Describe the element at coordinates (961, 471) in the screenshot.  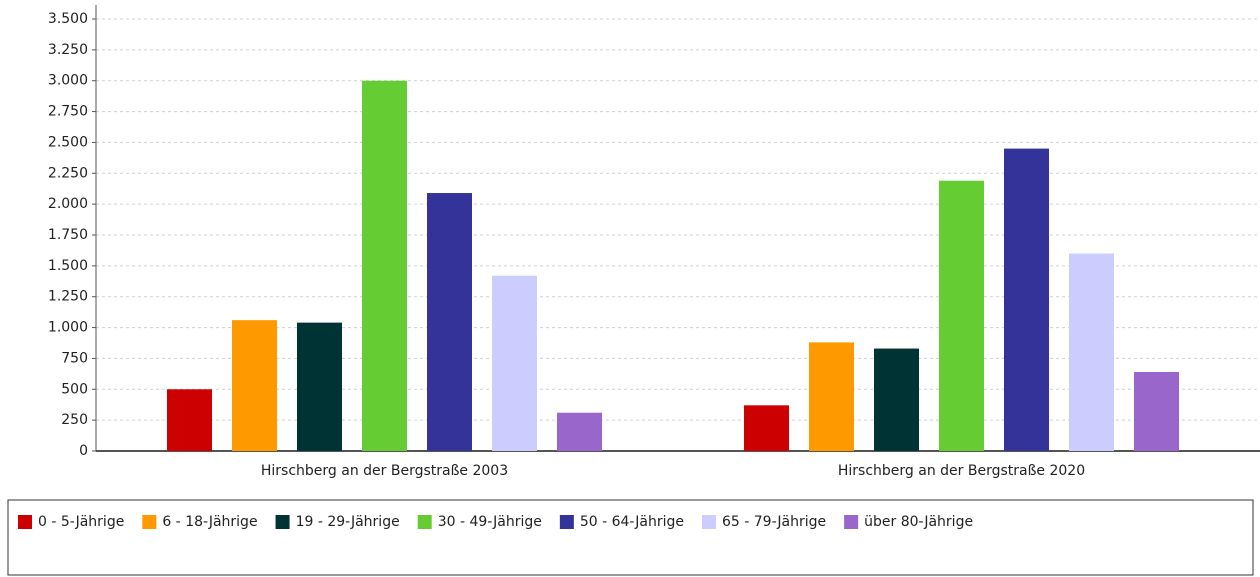
I see `x-tick-label: Hirschberg an der Bergstraße 2020` at that location.